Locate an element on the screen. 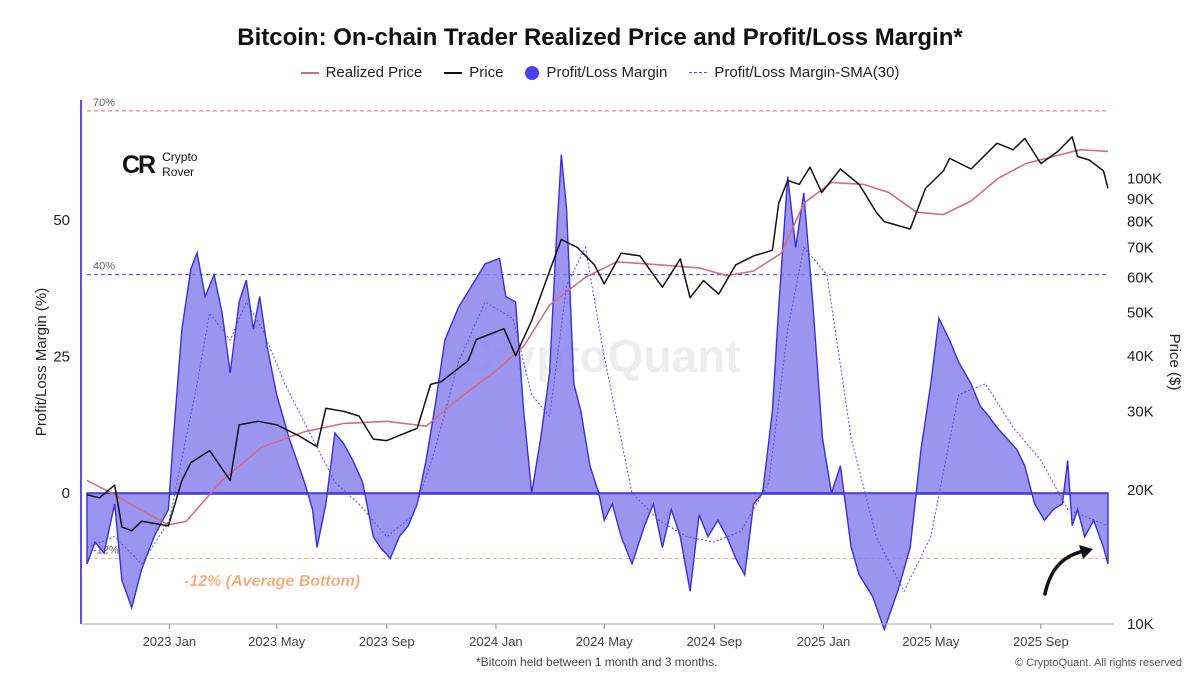 The width and height of the screenshot is (1200, 690). copyright-notice: © CryptoQuant. All rights reserved is located at coordinates (1098, 663).